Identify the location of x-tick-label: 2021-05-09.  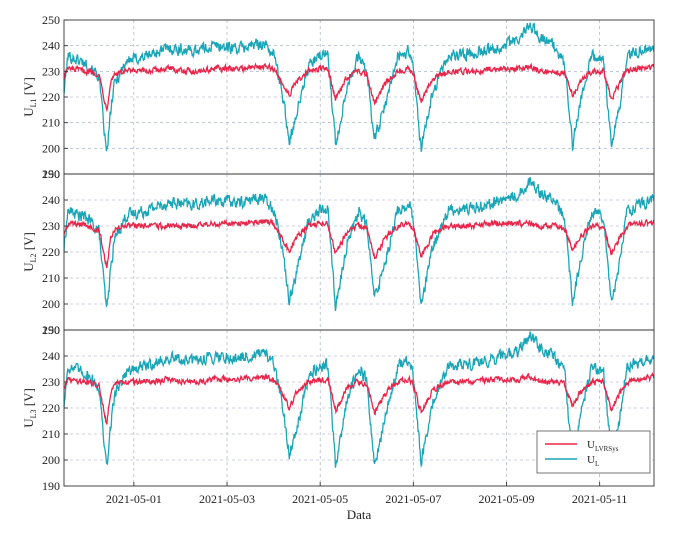
(507, 499).